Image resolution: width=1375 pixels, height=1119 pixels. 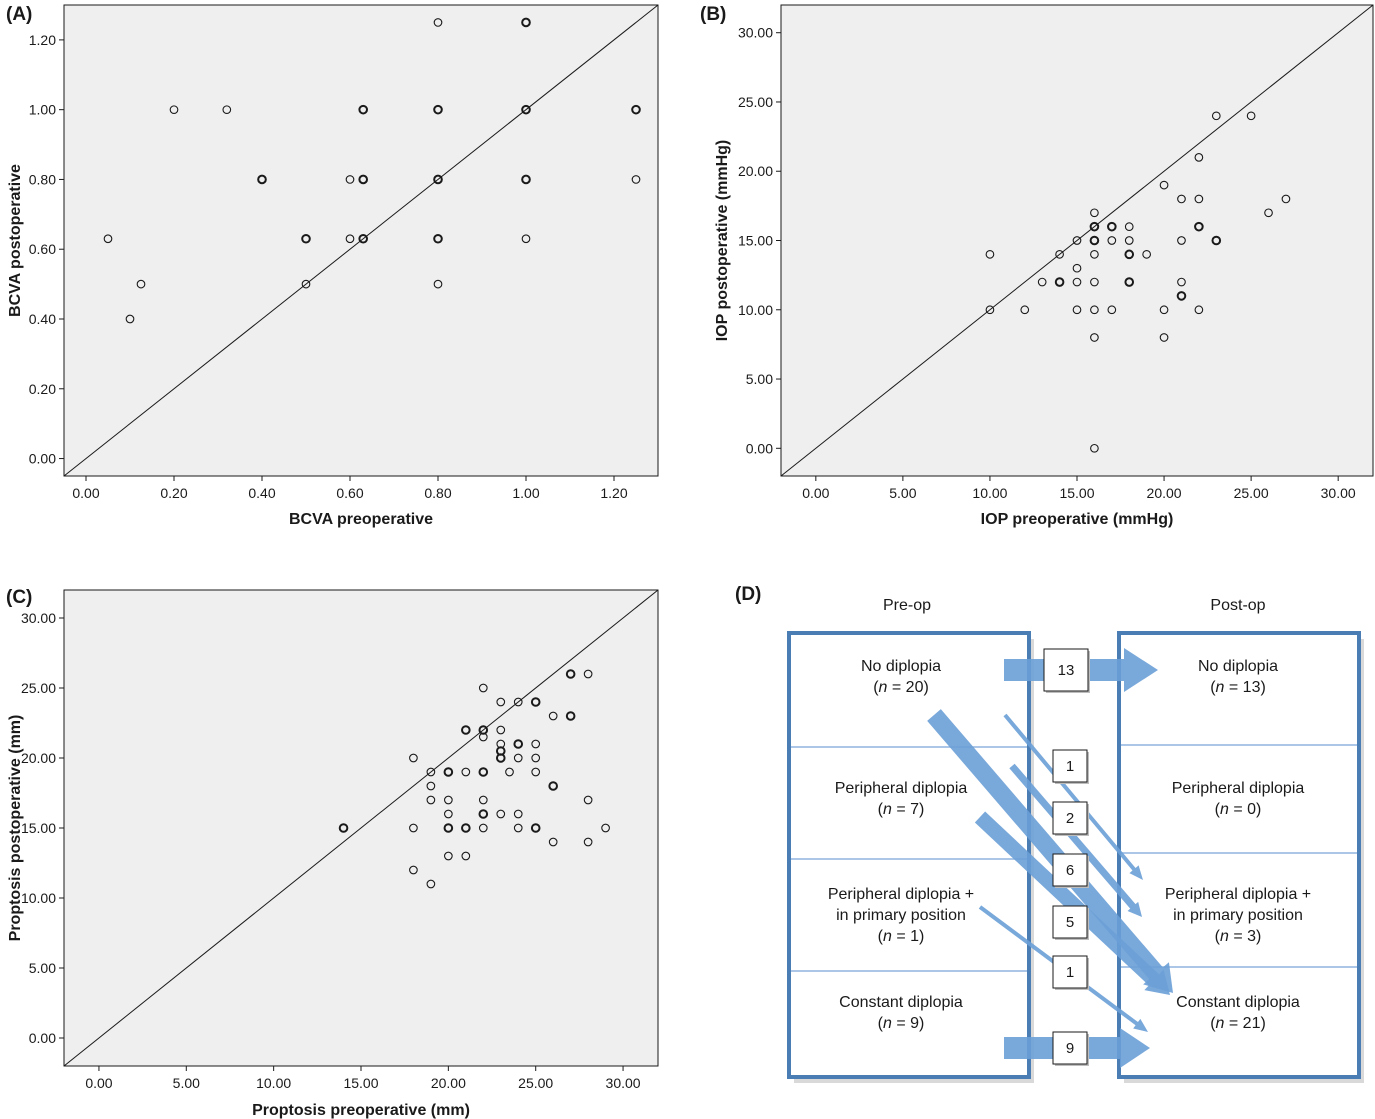 I want to click on post-box-count: (n = 3), so click(x=1238, y=936).